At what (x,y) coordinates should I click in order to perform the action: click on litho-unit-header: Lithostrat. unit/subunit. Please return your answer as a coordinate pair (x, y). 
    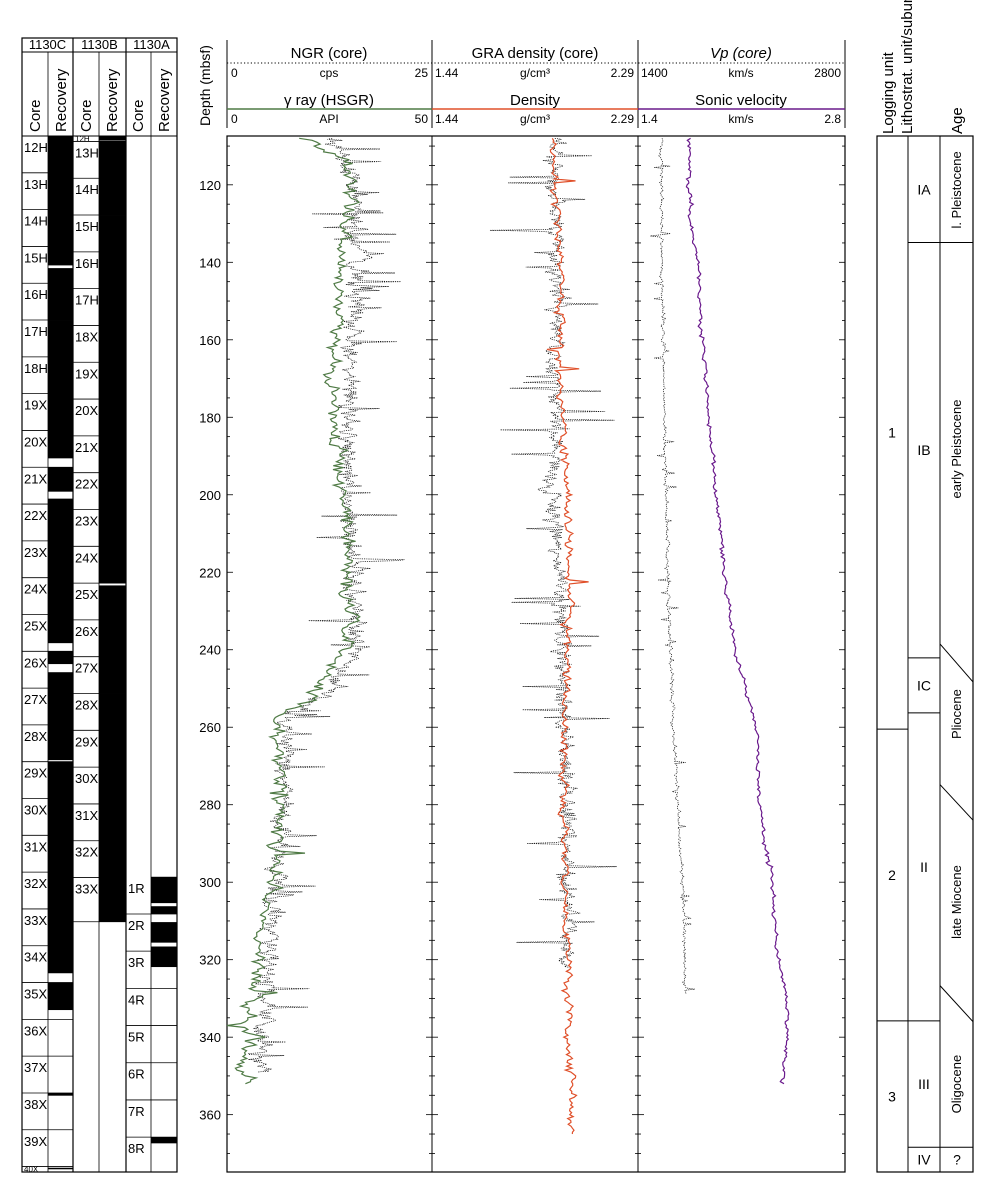
    Looking at the image, I should click on (907, 67).